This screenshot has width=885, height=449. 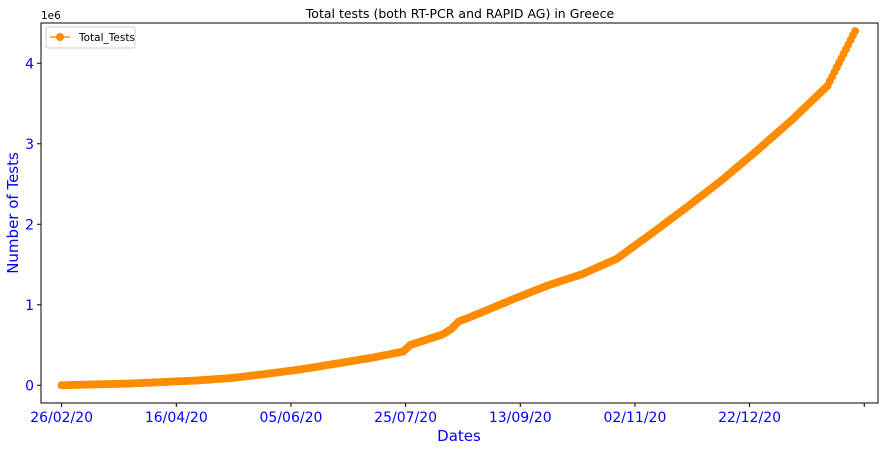 I want to click on y-axis-label: Number of Tests, so click(x=13, y=213).